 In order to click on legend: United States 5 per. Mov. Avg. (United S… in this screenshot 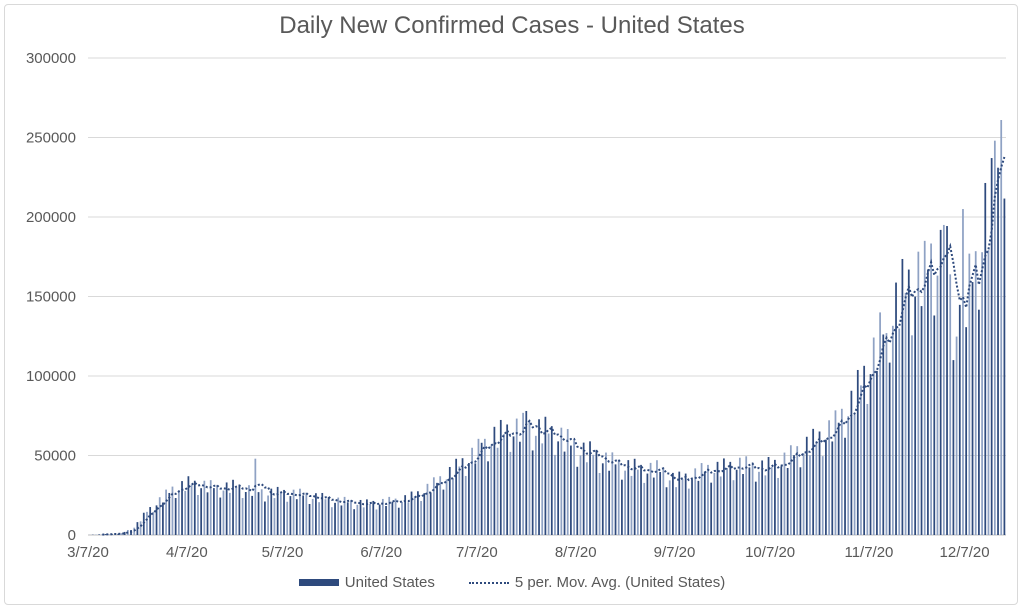, I will do `click(512, 582)`.